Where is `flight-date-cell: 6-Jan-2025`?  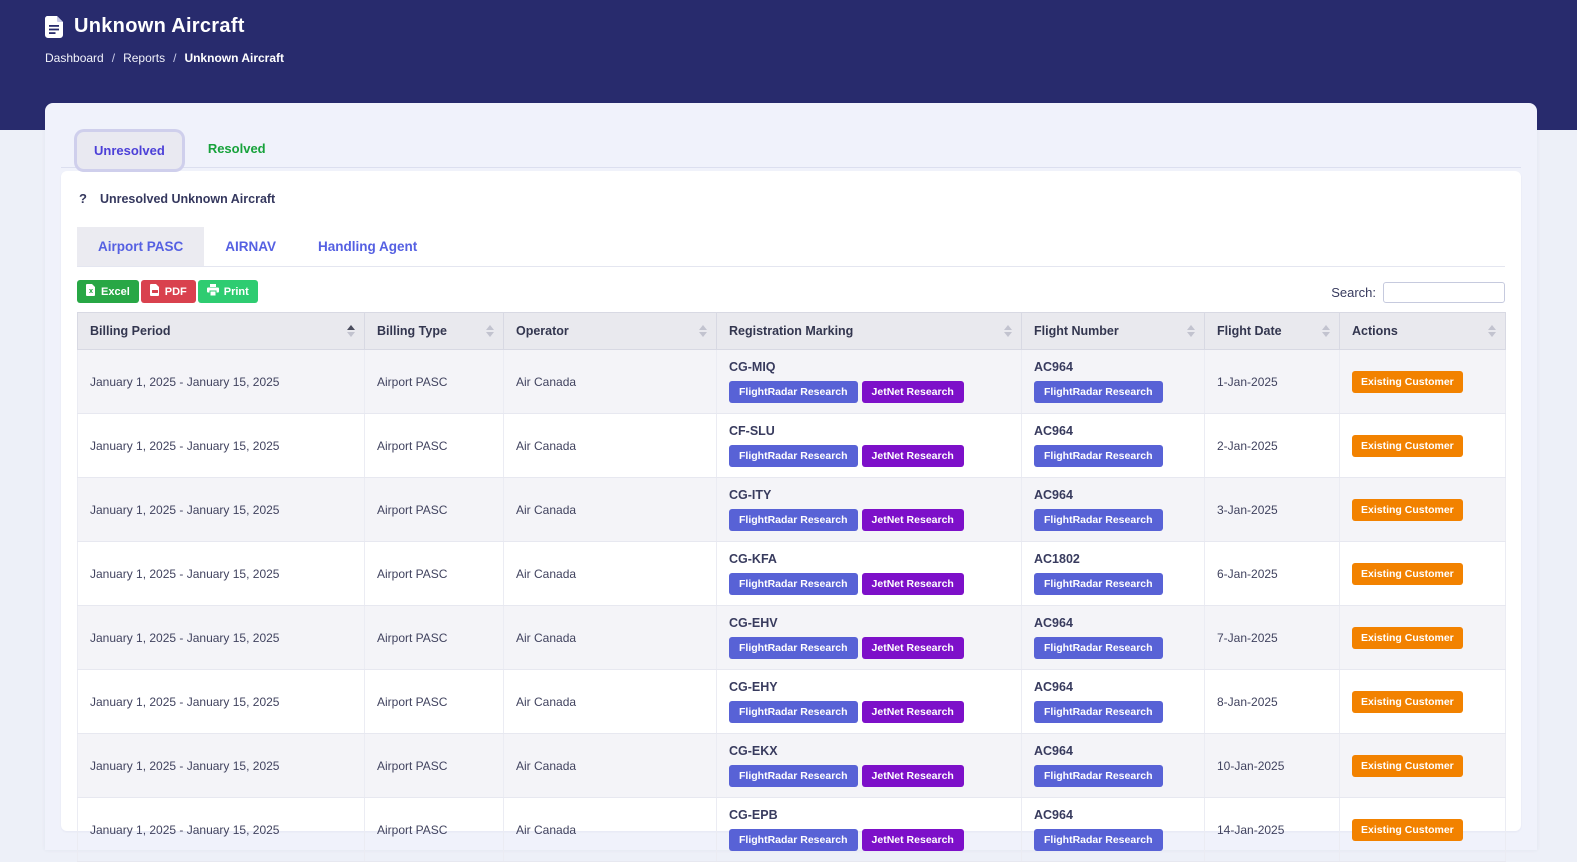
flight-date-cell: 6-Jan-2025 is located at coordinates (1272, 573).